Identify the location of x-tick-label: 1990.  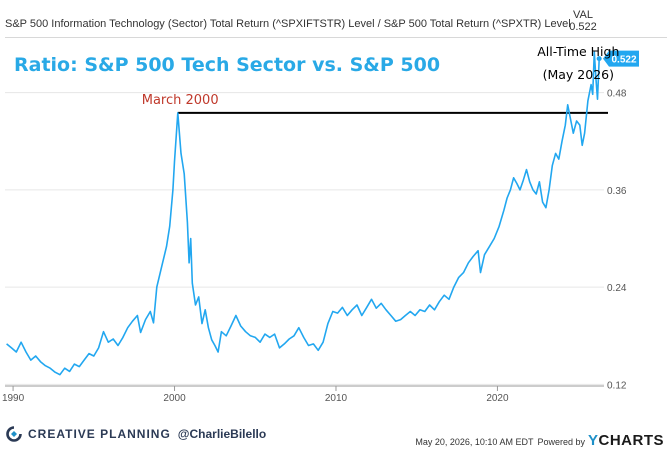
(13, 398).